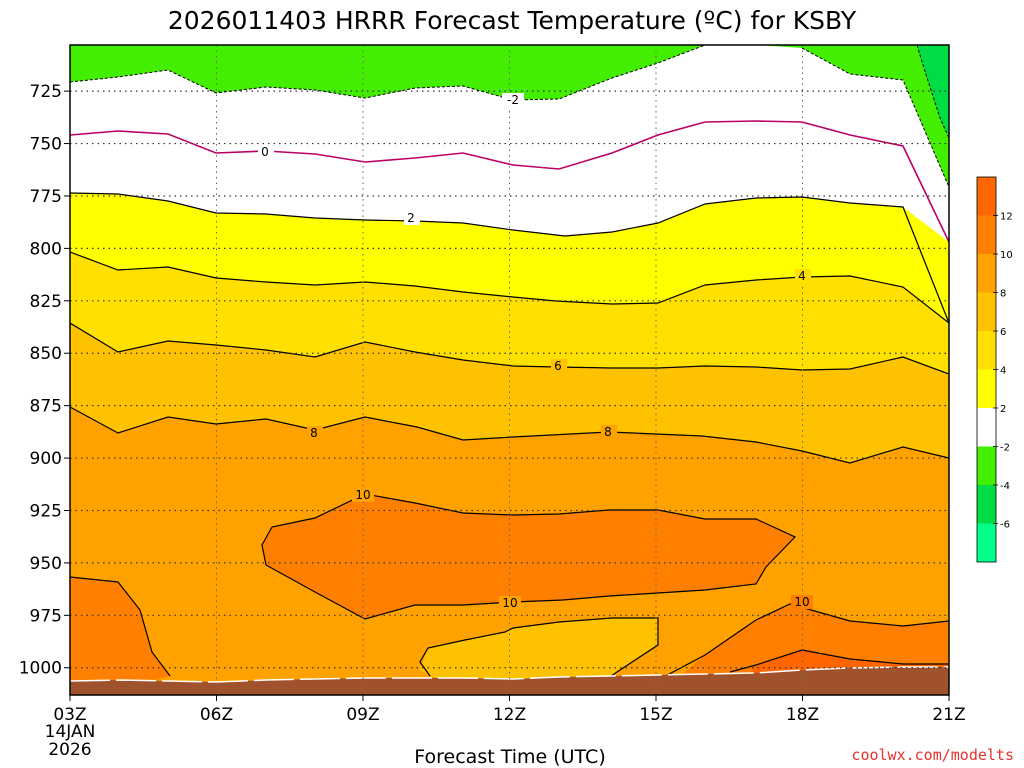  Describe the element at coordinates (46, 407) in the screenshot. I see `y-tick-label: 875` at that location.